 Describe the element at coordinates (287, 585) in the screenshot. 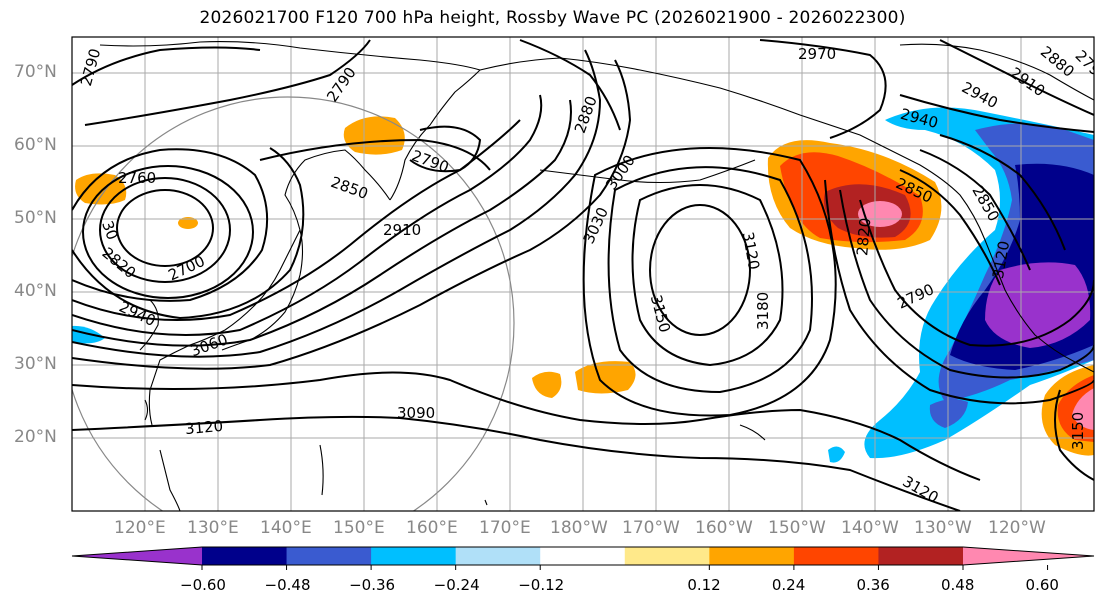

I see `colorbar-tick-label: −0.48` at that location.